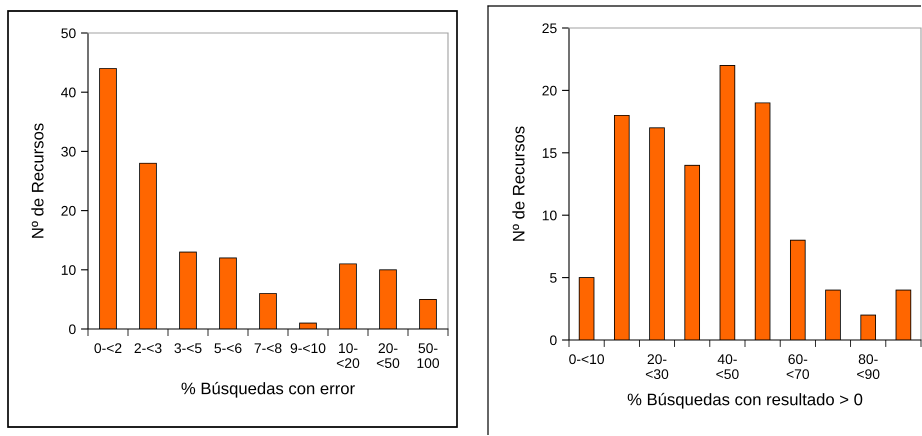  Describe the element at coordinates (108, 348) in the screenshot. I see `x-tick-label: 0-<2` at that location.